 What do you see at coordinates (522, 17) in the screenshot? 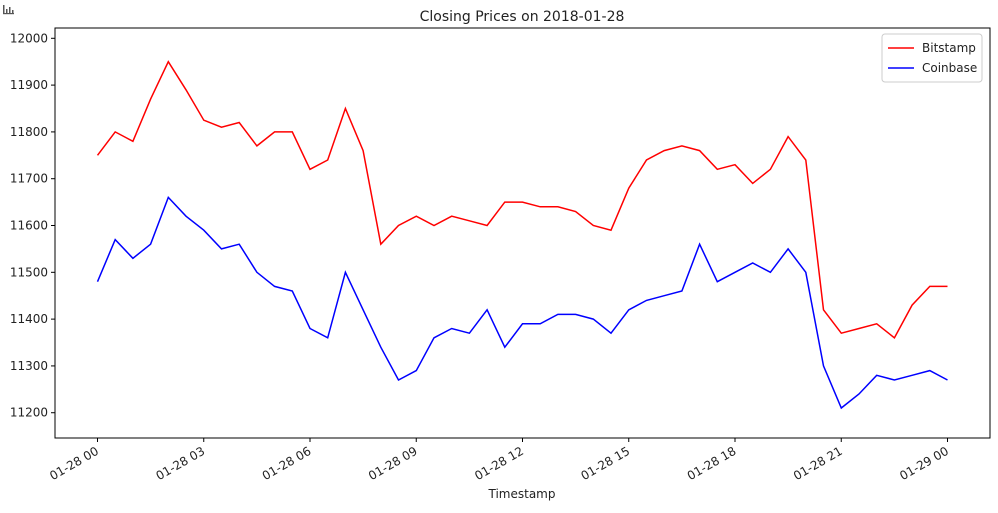
I see `chart-title: Closing Prices on 2018-01-28` at bounding box center [522, 17].